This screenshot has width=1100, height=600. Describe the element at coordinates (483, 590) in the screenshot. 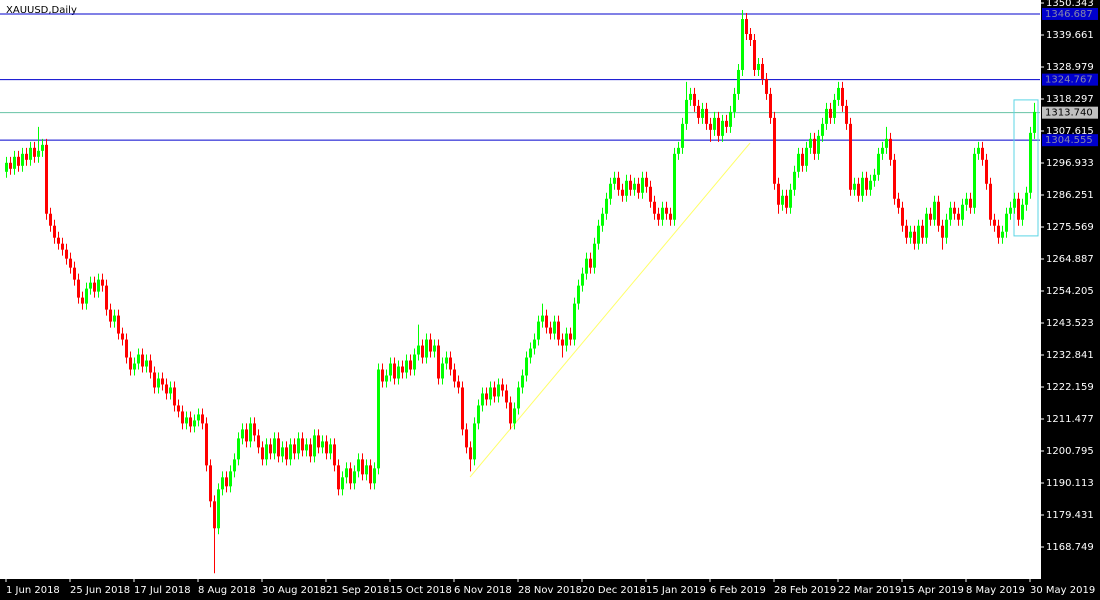

I see `x-tick-label: 6 Nov 2018` at that location.